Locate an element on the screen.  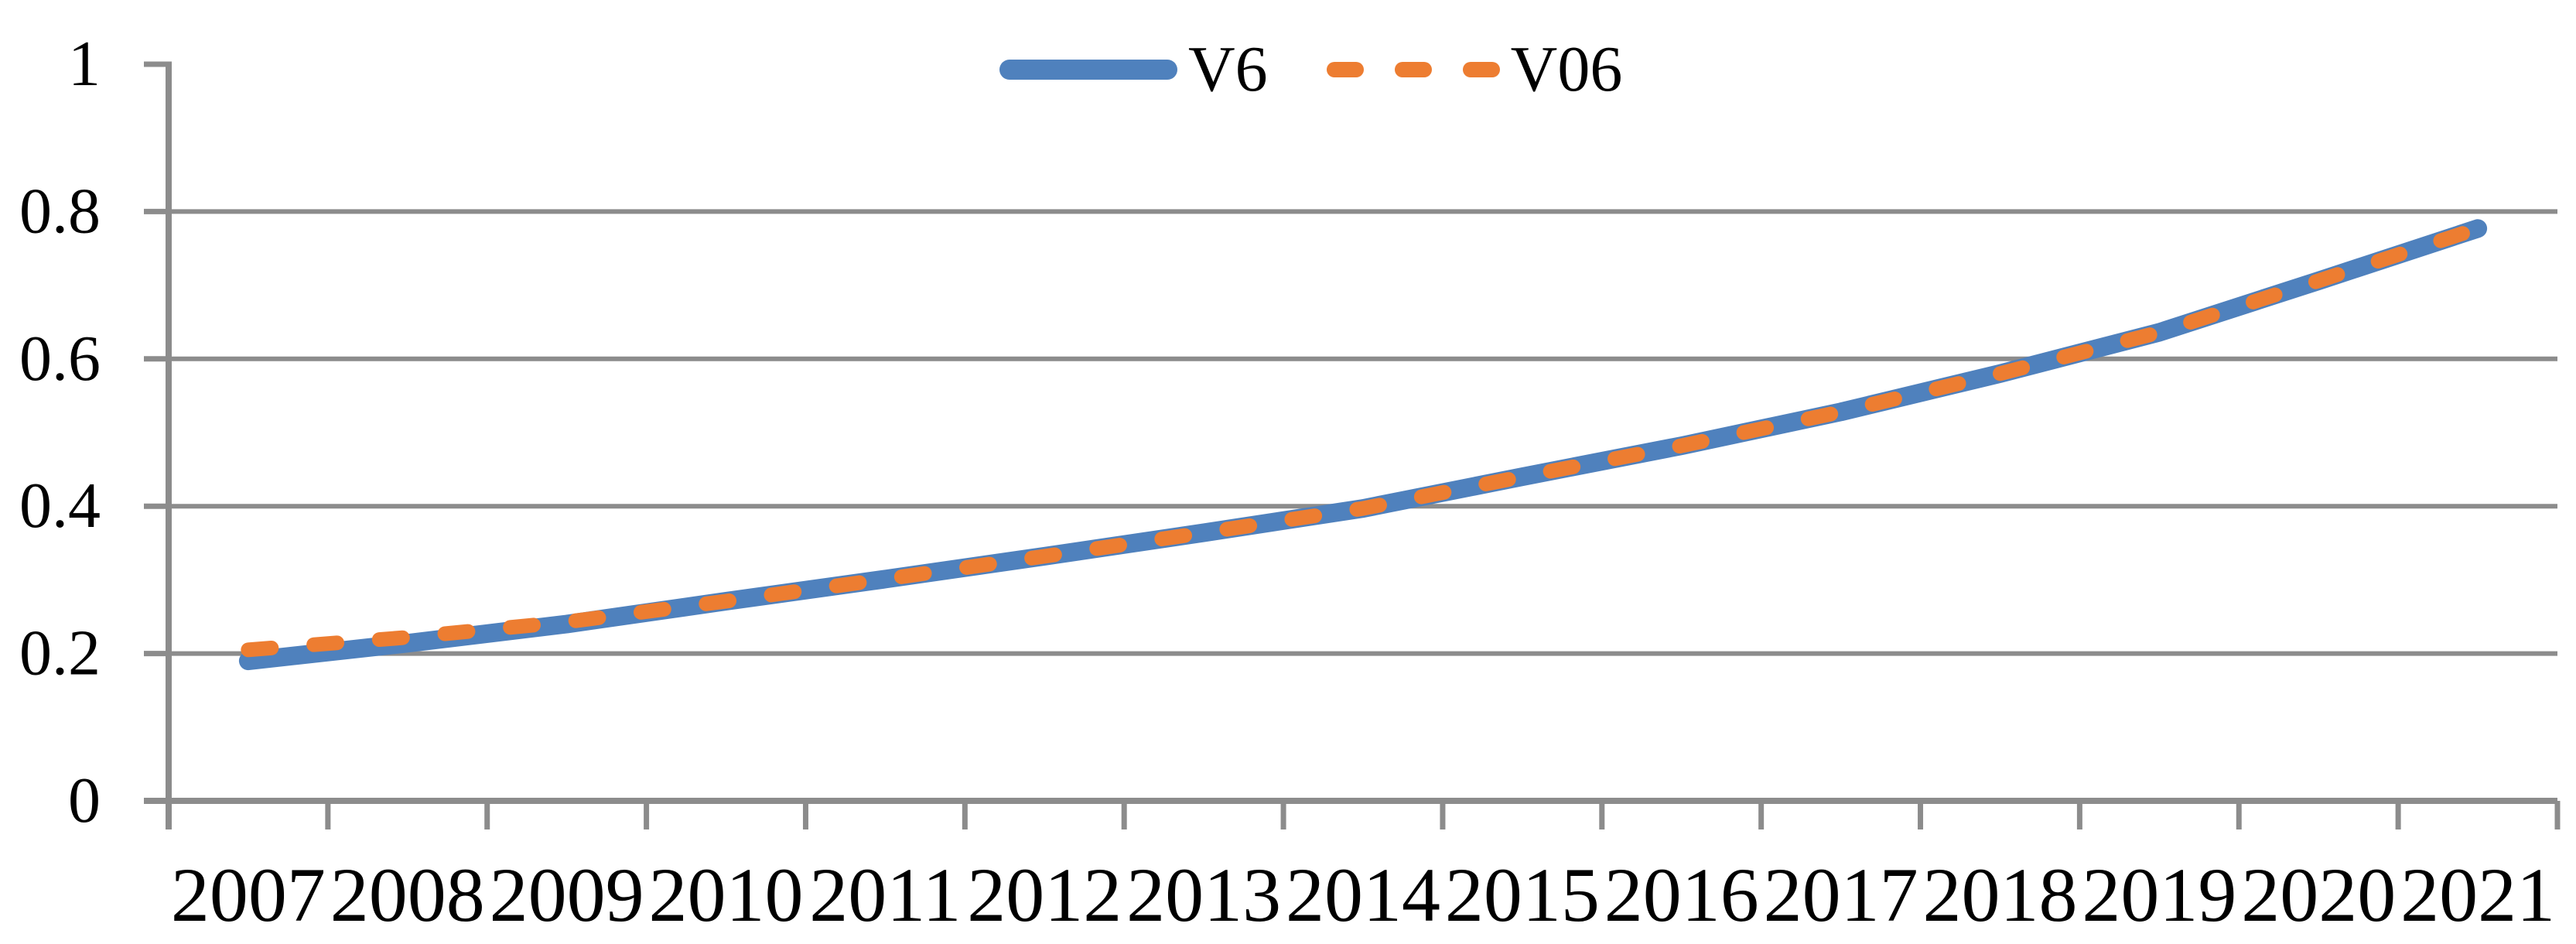
y-tick-label: 0.4 is located at coordinates (60, 506).